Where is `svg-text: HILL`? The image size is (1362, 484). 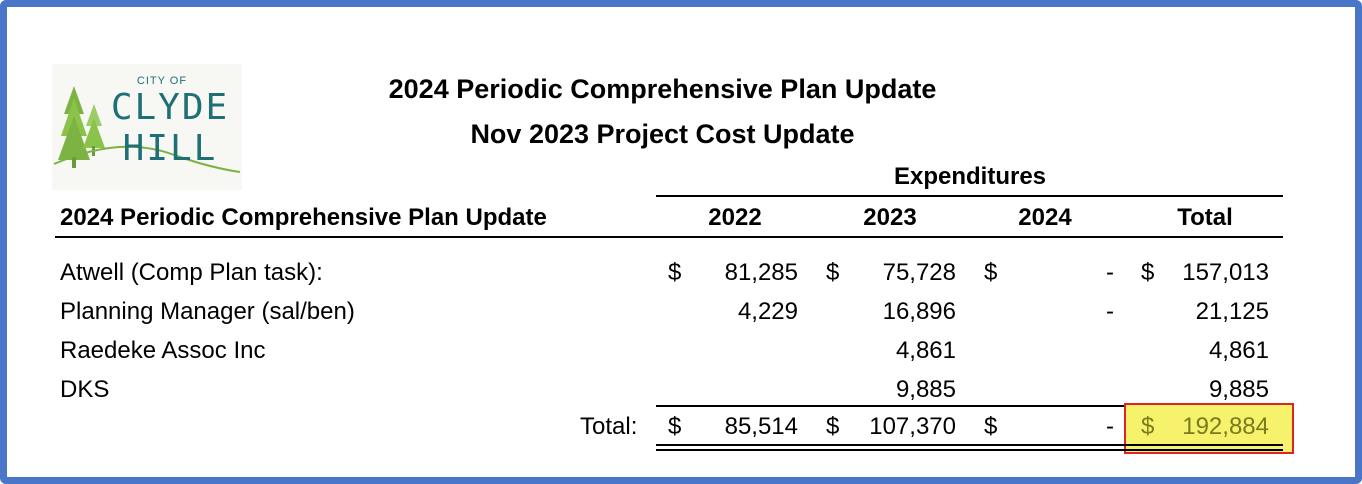 svg-text: HILL is located at coordinates (170, 148).